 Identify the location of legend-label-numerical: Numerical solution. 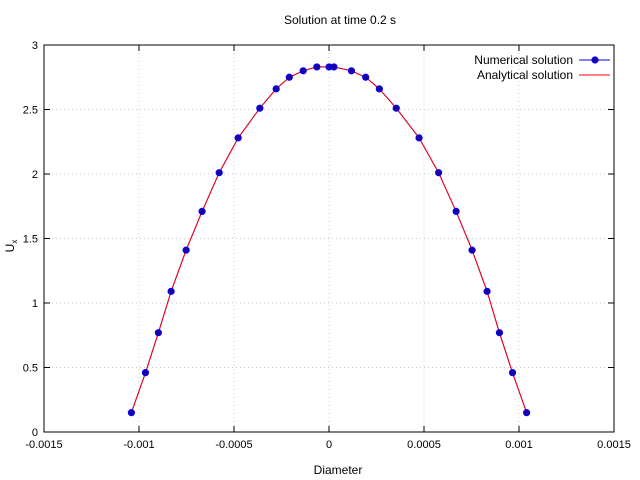
(523, 60).